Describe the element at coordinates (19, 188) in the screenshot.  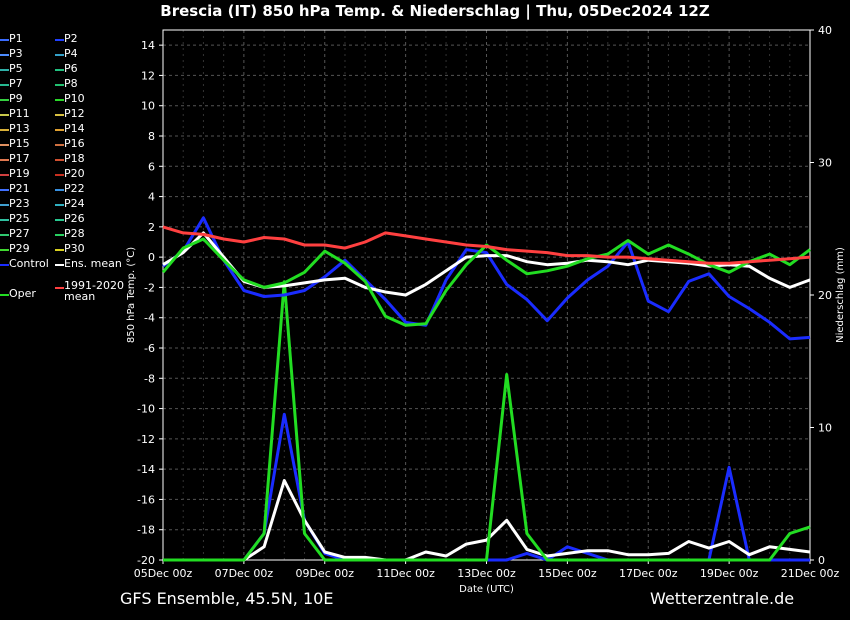
I see `legend-label: P21` at that location.